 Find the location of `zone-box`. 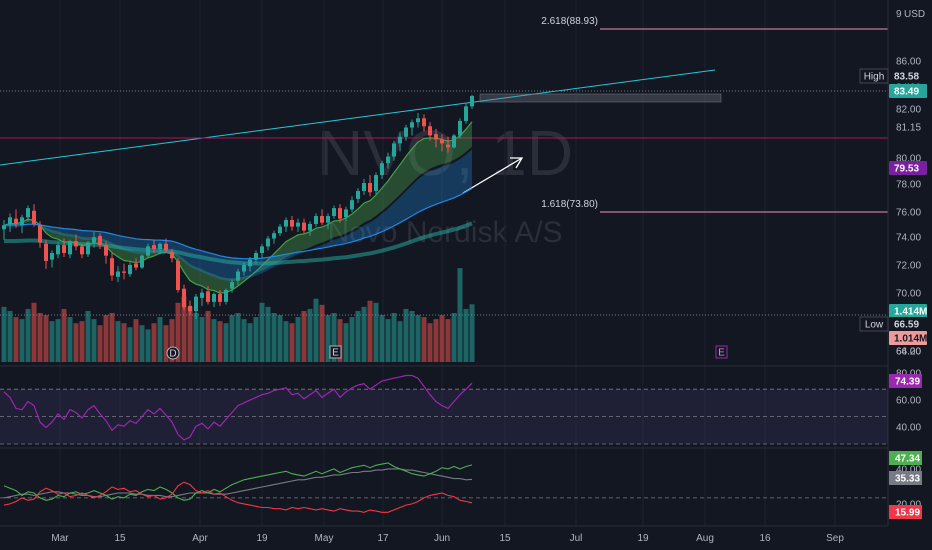

zone-box is located at coordinates (600, 98).